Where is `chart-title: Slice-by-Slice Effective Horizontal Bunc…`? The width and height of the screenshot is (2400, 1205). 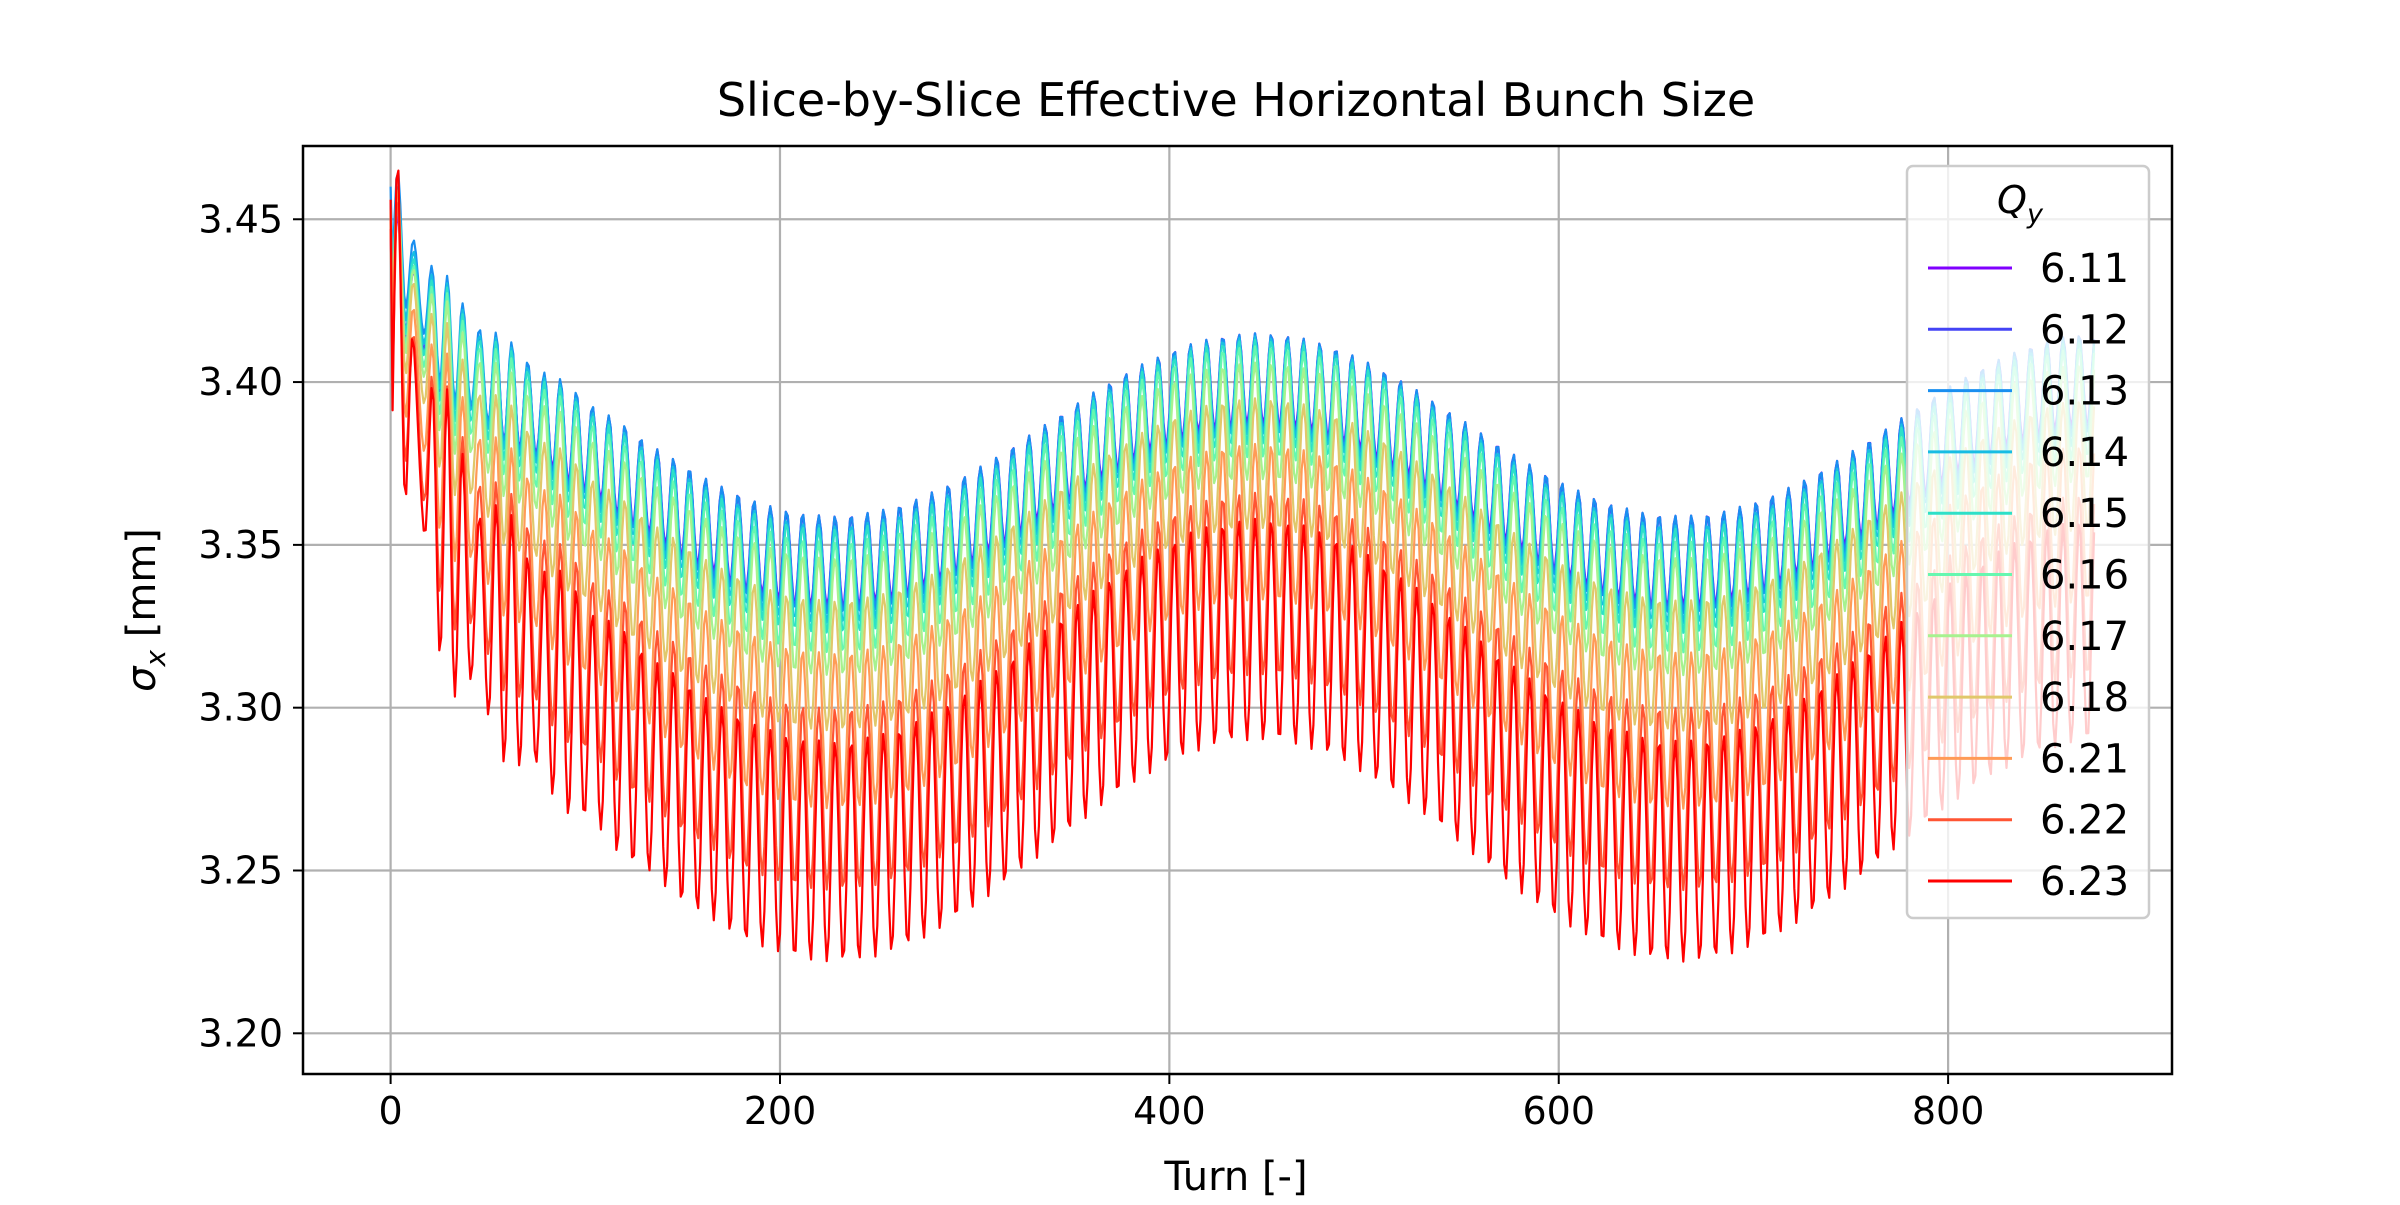 chart-title: Slice-by-Slice Effective Horizontal Bunc… is located at coordinates (1236, 100).